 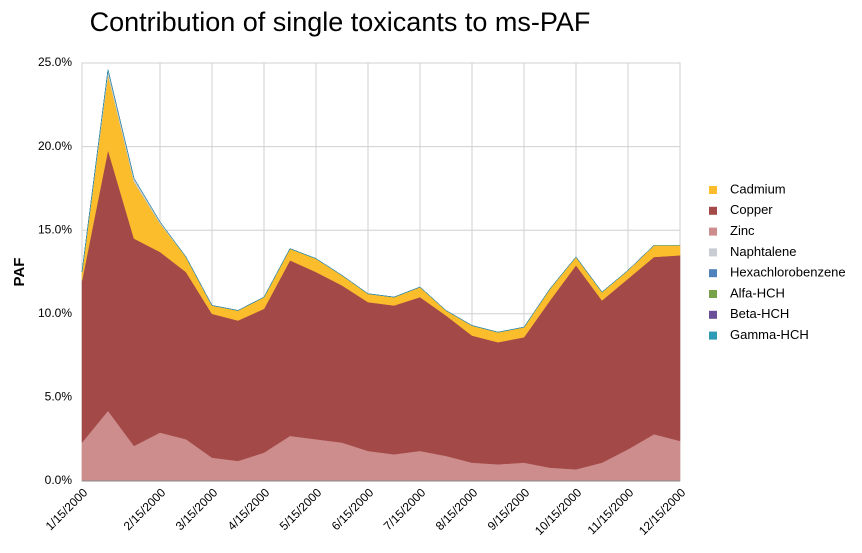 I want to click on x-tick-label: 3/15/2000, so click(x=197, y=509).